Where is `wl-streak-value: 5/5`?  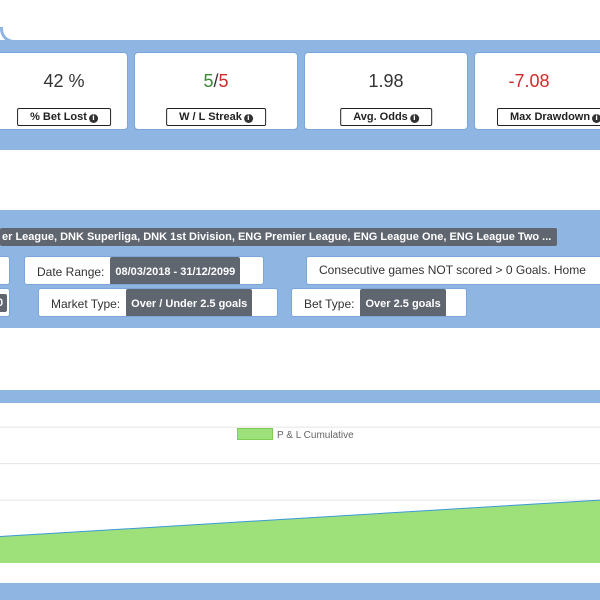 wl-streak-value: 5/5 is located at coordinates (216, 81).